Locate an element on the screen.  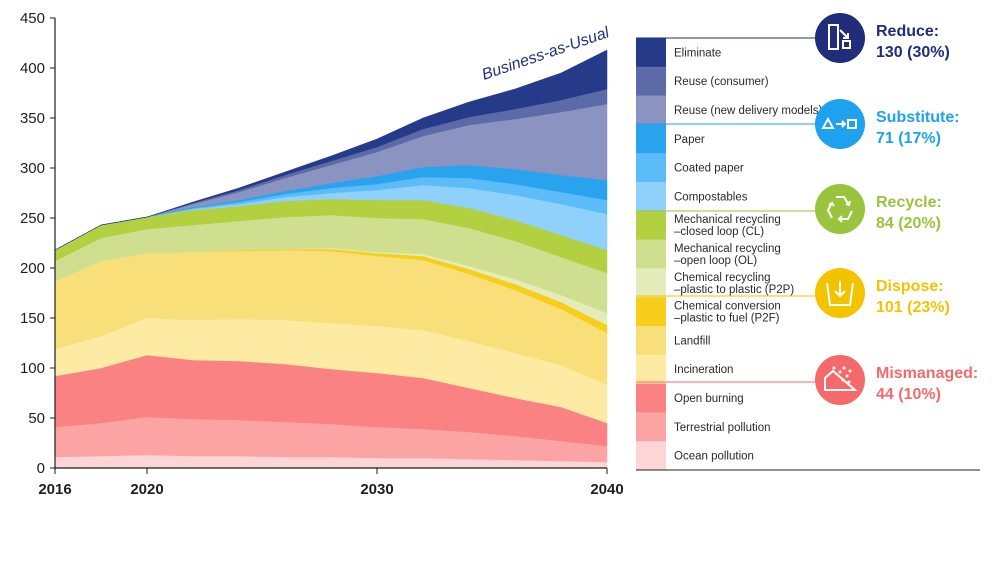
legend-label: Reuse (new delivery models) is located at coordinates (748, 111).